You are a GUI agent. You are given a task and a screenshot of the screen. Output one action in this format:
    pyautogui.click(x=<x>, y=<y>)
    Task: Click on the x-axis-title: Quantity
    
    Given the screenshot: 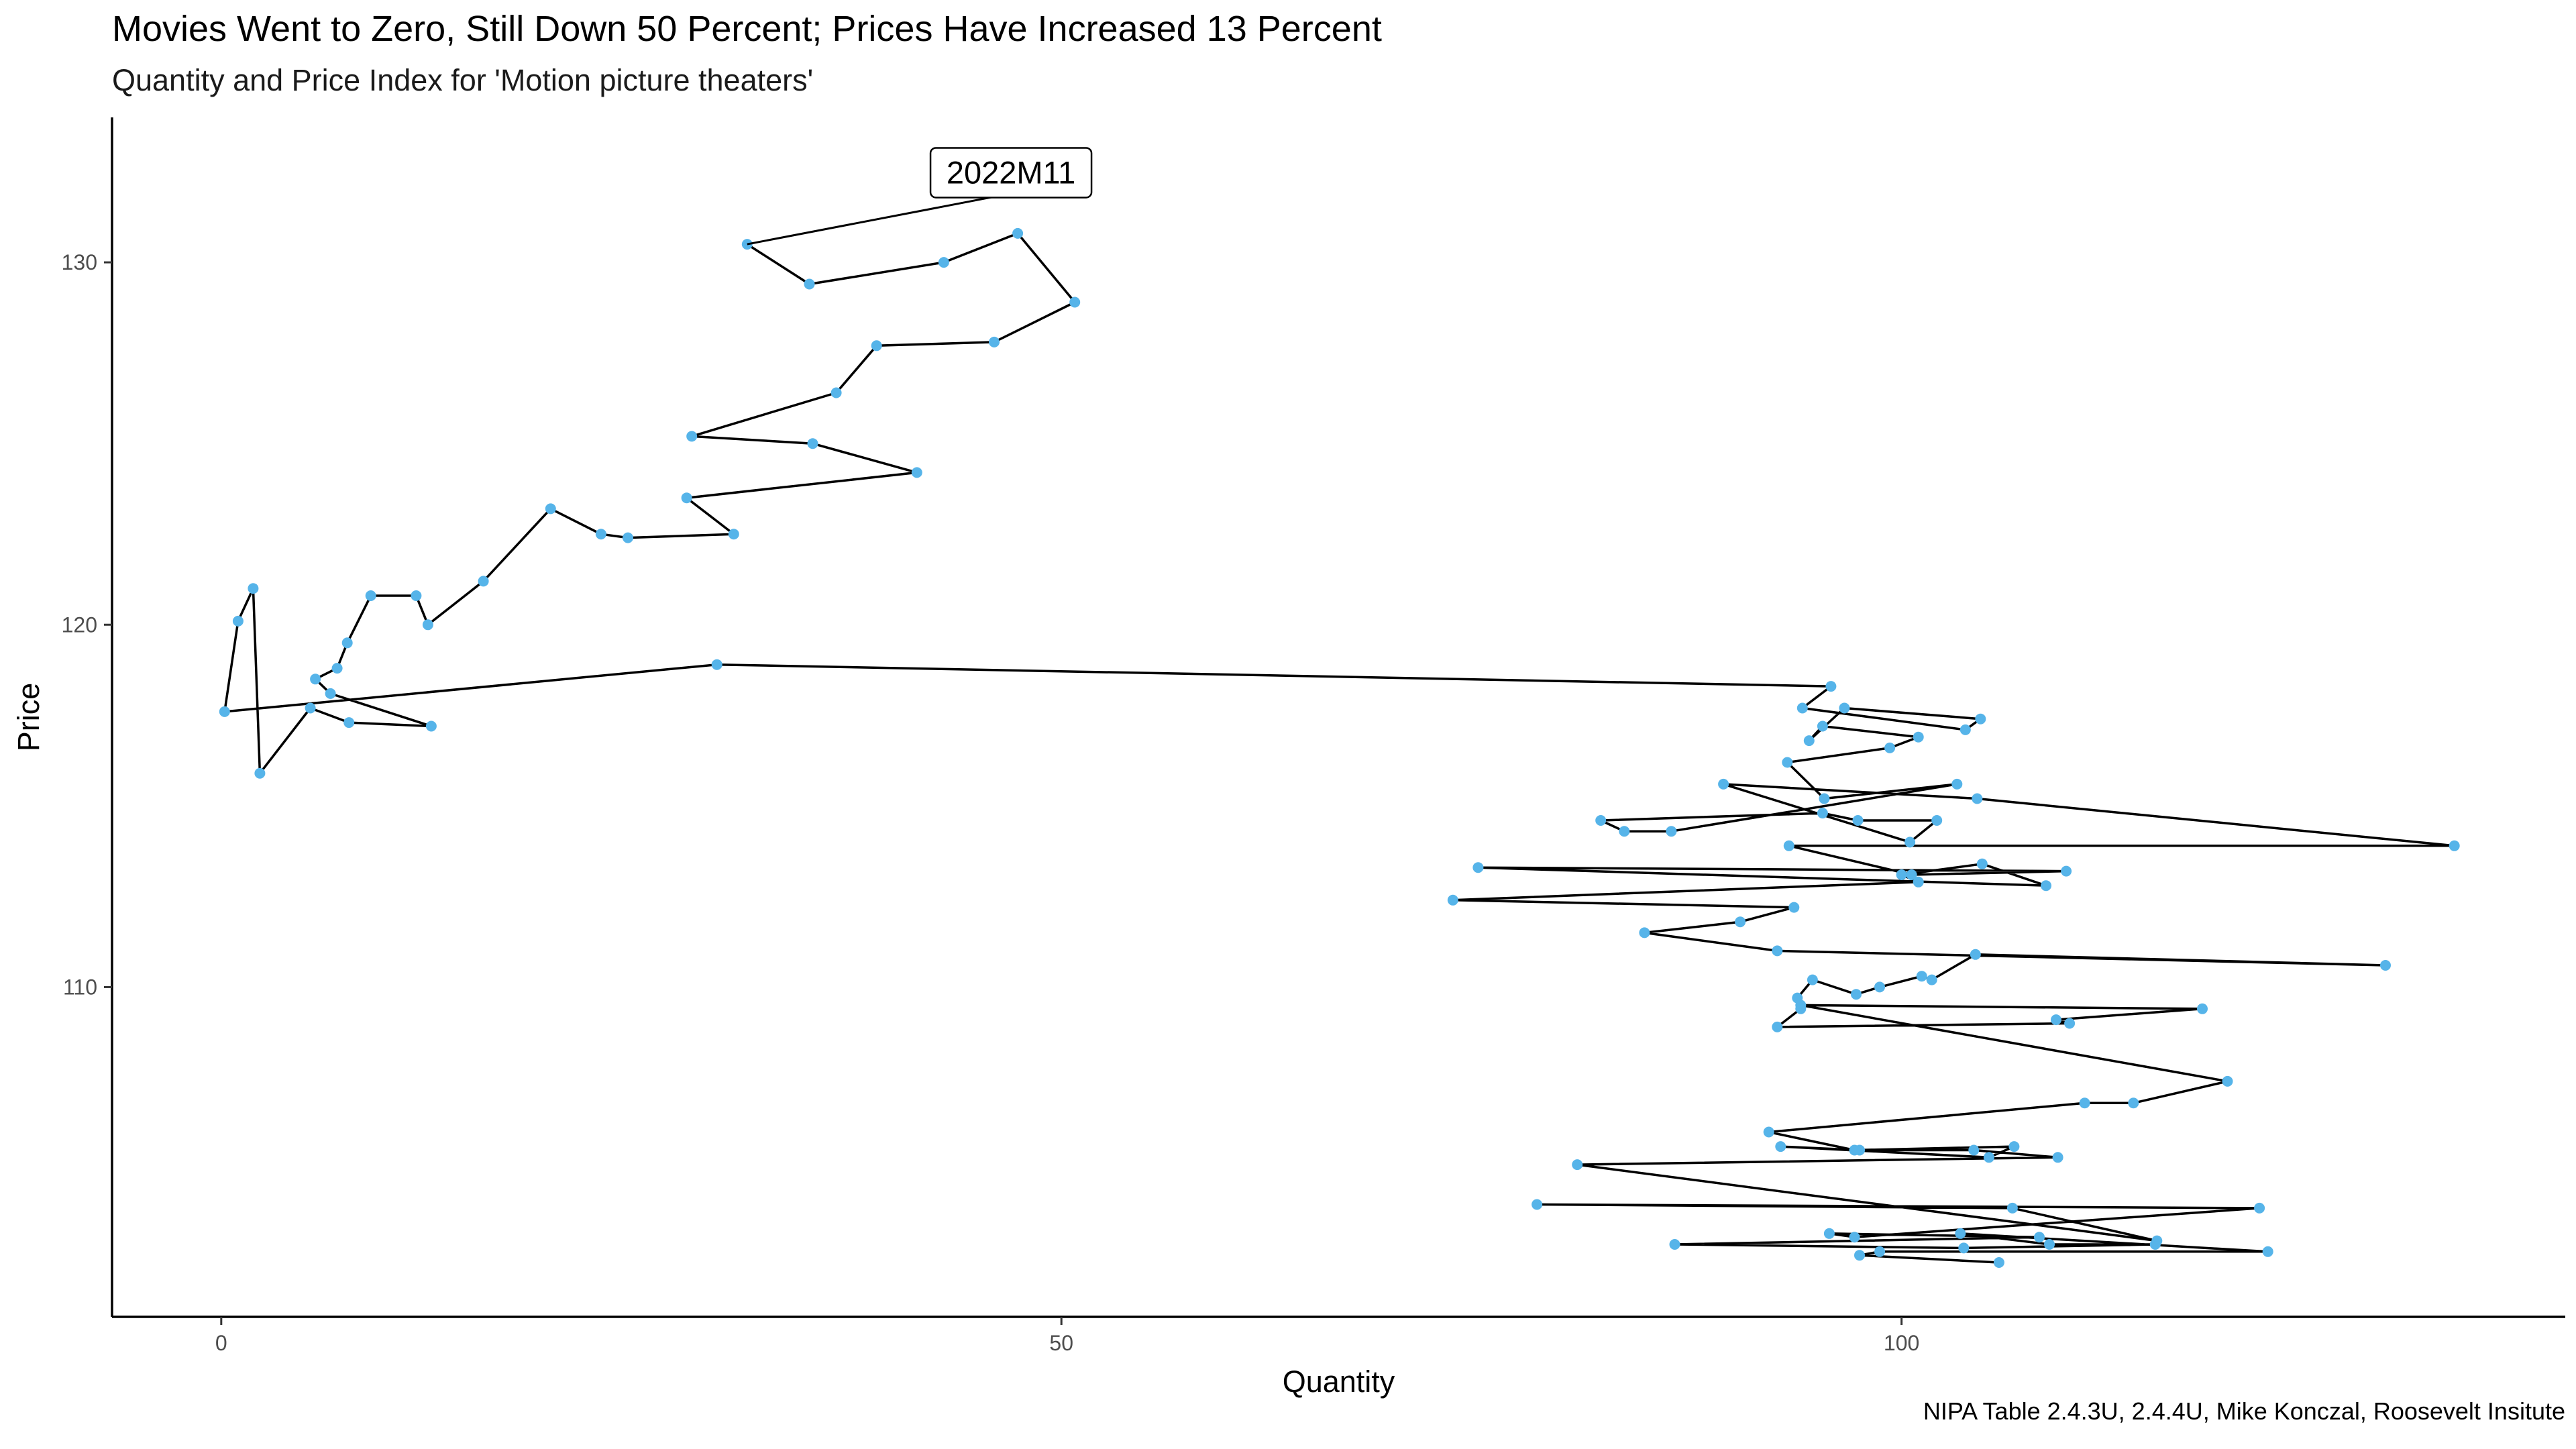 What is the action you would take?
    pyautogui.click(x=1339, y=1381)
    